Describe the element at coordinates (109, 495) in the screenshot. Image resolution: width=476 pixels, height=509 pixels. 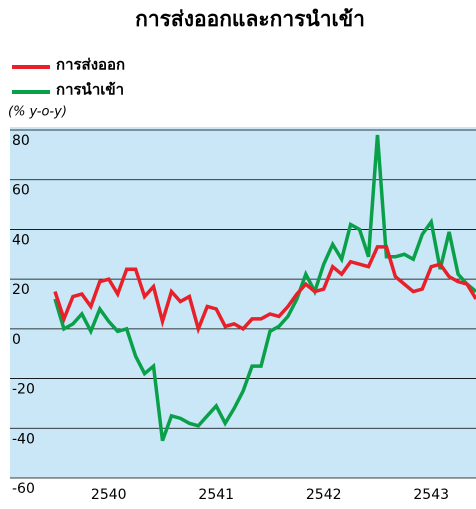
I see `x-tick-label: 2540` at that location.